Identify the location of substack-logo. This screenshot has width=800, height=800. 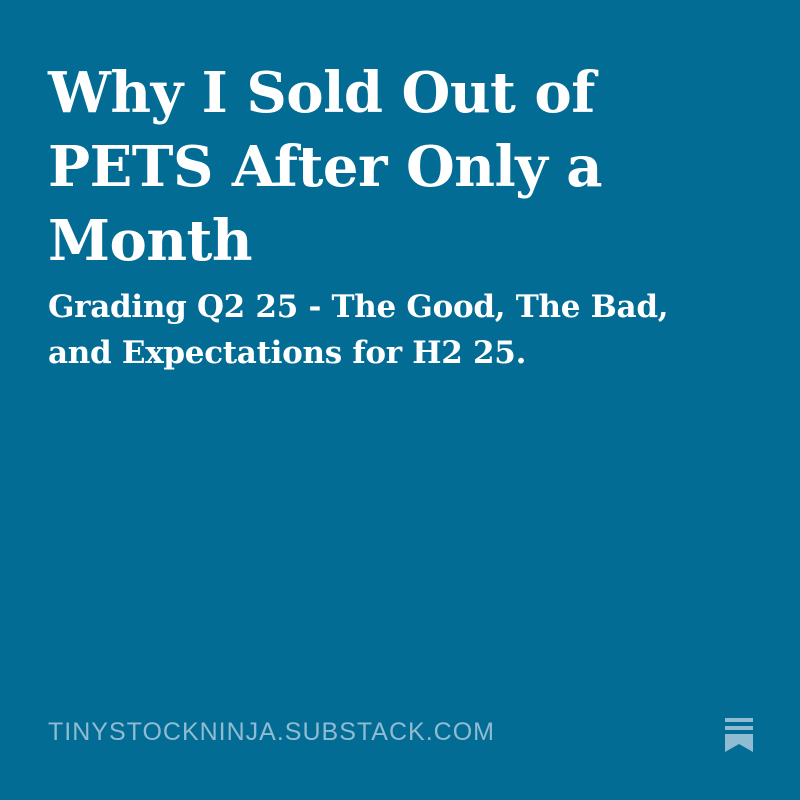
(739, 735).